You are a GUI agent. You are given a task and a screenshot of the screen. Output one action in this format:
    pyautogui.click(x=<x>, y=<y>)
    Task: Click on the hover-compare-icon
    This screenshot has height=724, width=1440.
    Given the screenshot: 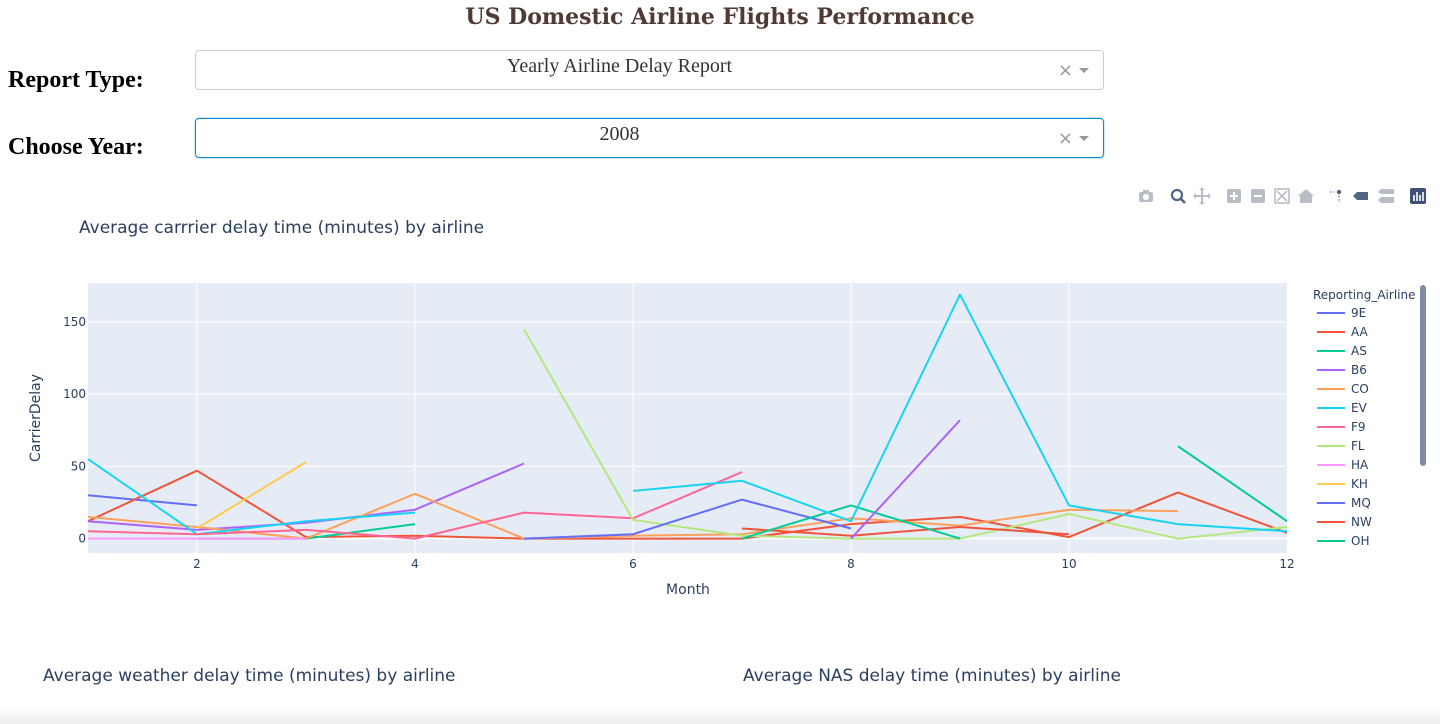 What is the action you would take?
    pyautogui.click(x=1386, y=196)
    